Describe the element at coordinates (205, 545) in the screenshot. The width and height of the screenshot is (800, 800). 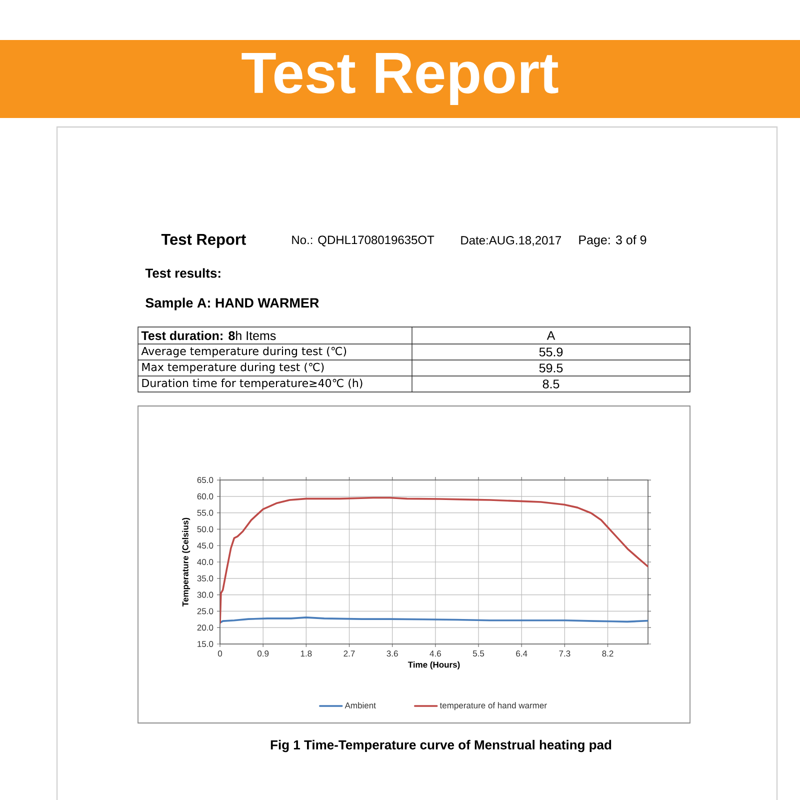
I see `y-tick-label: 45.0` at that location.